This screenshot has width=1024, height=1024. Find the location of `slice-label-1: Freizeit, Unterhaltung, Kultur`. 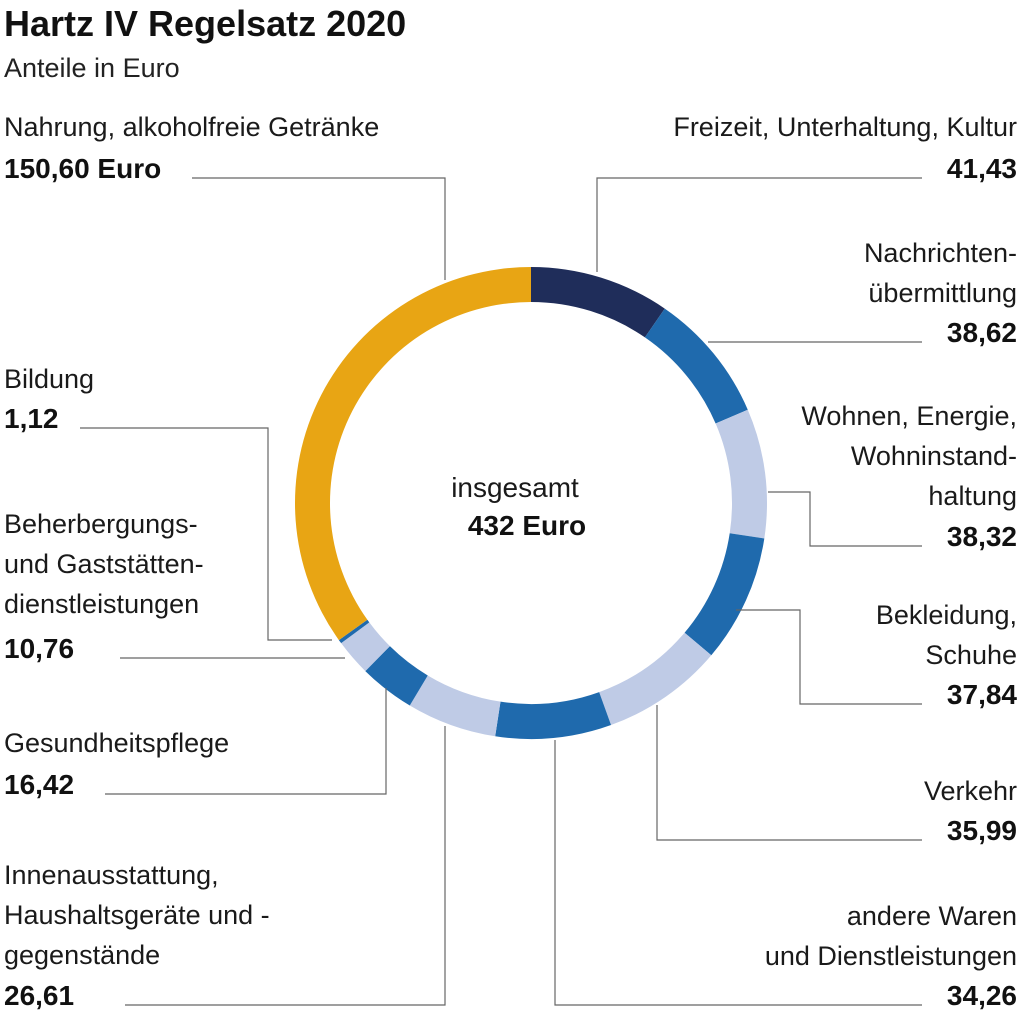

slice-label-1: Freizeit, Unterhaltung, Kultur is located at coordinates (845, 127).